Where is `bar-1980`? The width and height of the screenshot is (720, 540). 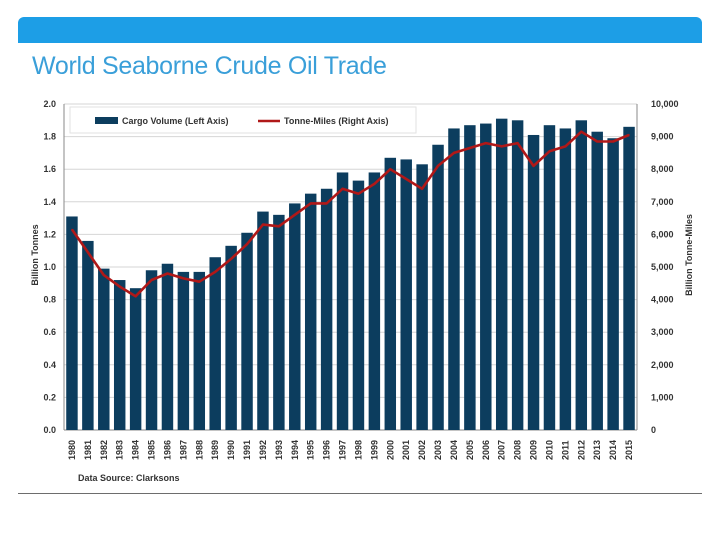
bar-1980 is located at coordinates (72, 323).